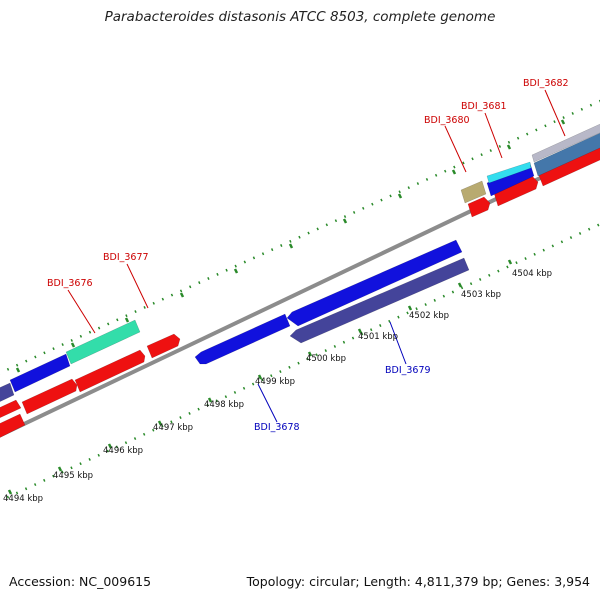  I want to click on gene-label: BDI_3677, so click(126, 257).